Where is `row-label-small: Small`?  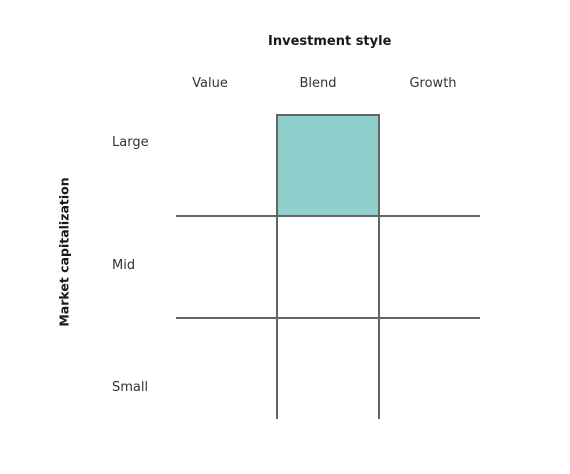 row-label-small: Small is located at coordinates (130, 387).